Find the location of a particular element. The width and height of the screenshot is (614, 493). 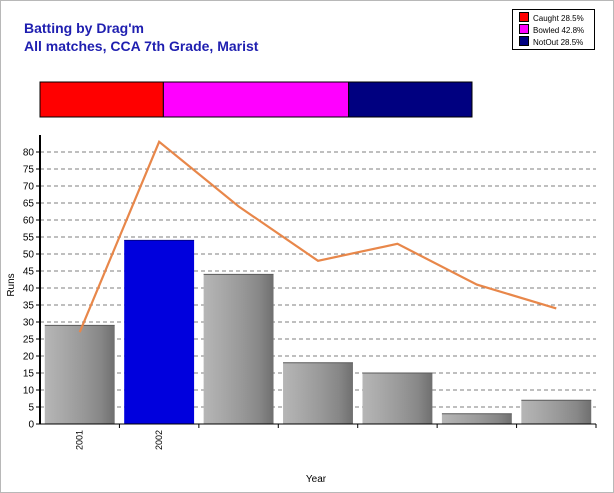

dismissal-segment-caught is located at coordinates (101, 99).